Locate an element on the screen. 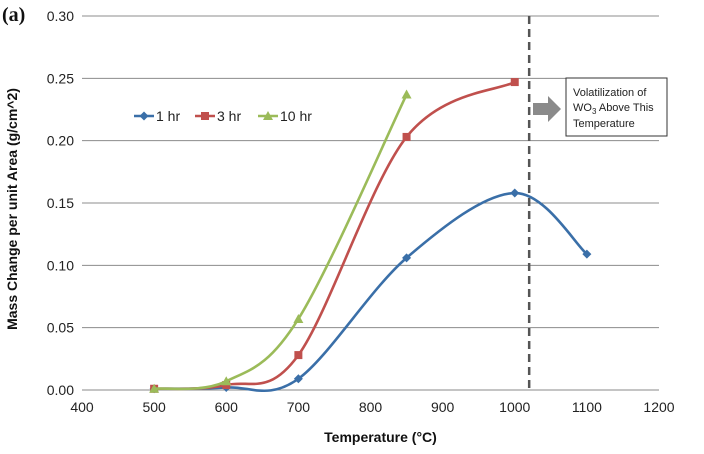  panel-label: (a) is located at coordinates (13, 15).